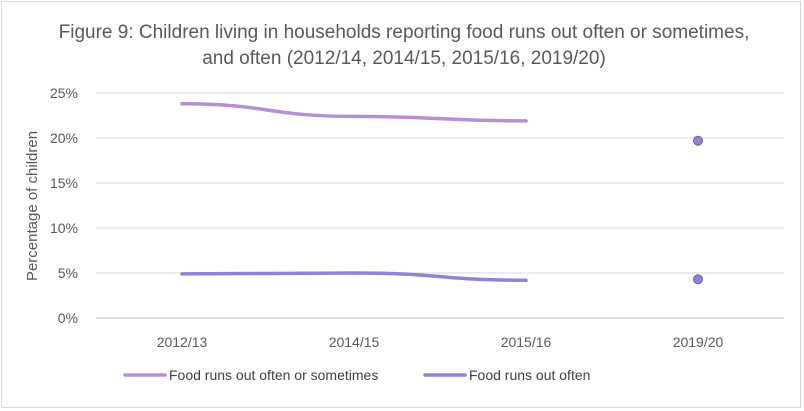 Image resolution: width=804 pixels, height=411 pixels. What do you see at coordinates (68, 318) in the screenshot?
I see `y-tick-label: 0%` at bounding box center [68, 318].